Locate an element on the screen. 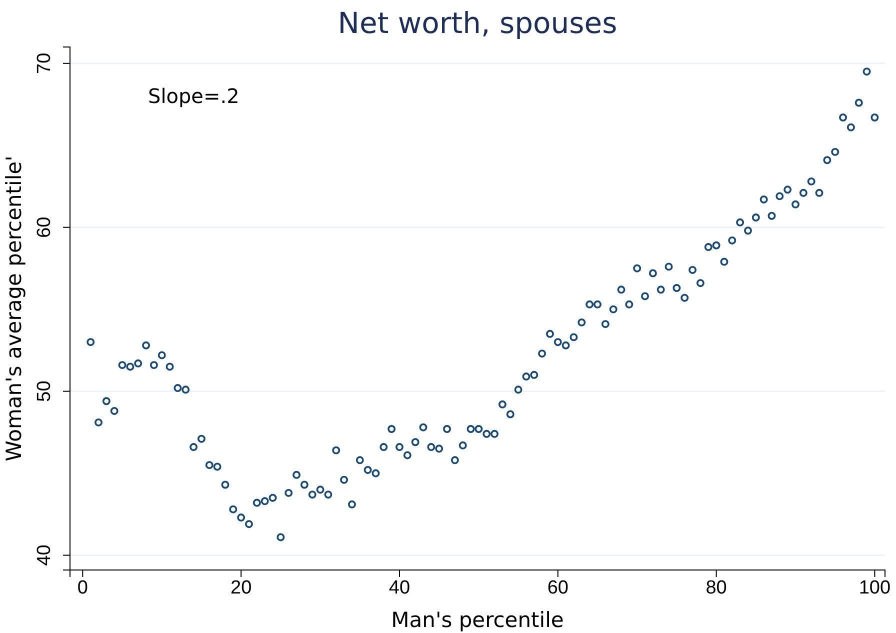 This screenshot has height=633, width=896. y-tick-label: 40 is located at coordinates (44, 555).